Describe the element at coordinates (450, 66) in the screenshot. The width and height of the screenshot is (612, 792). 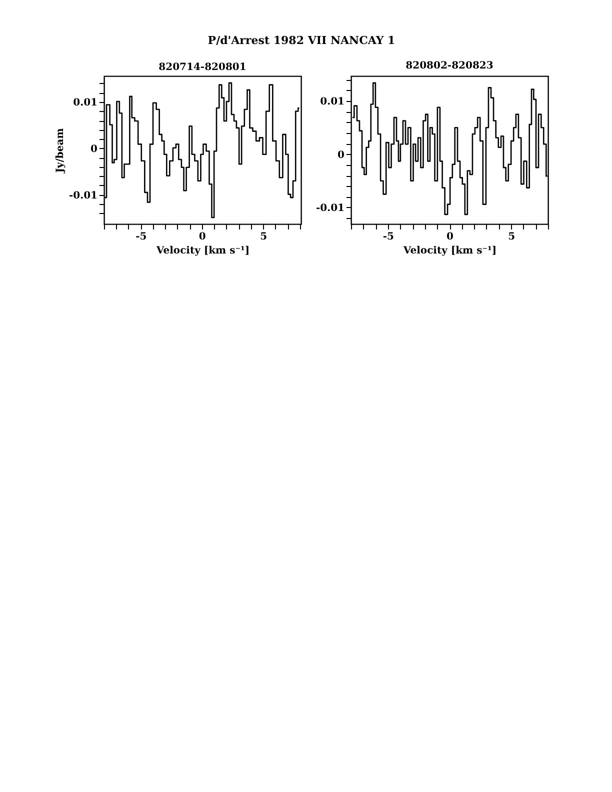
I see `chart-title: 820802-820823` at that location.